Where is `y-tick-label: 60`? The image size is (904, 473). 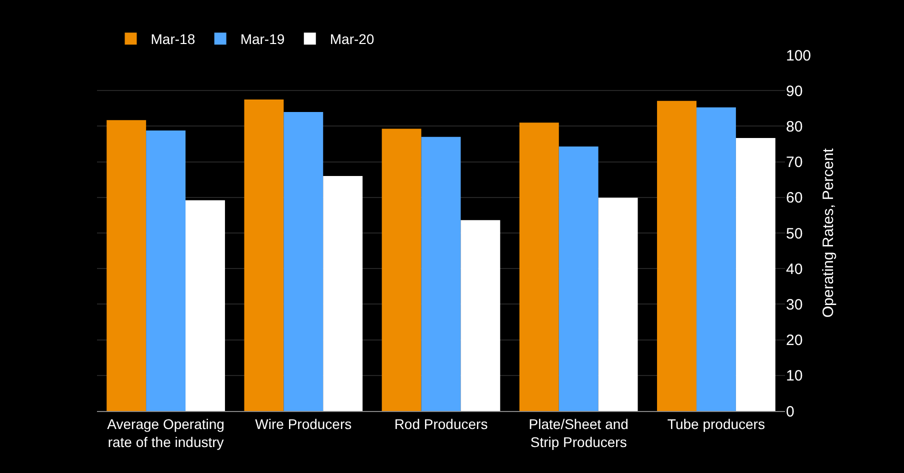
y-tick-label: 60 is located at coordinates (794, 198).